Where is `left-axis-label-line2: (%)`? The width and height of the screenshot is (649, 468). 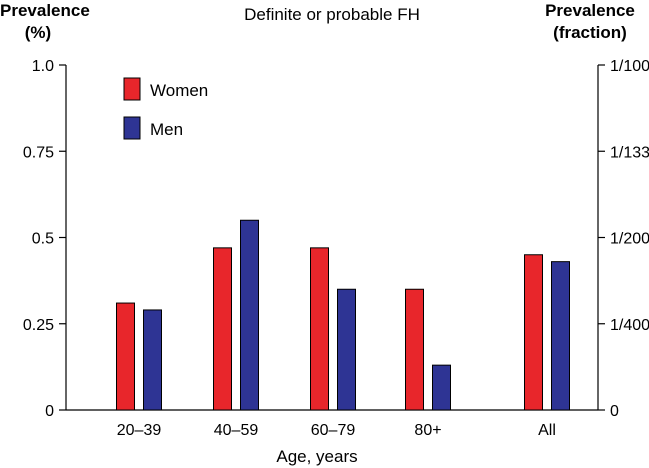 left-axis-label-line2: (%) is located at coordinates (38, 32).